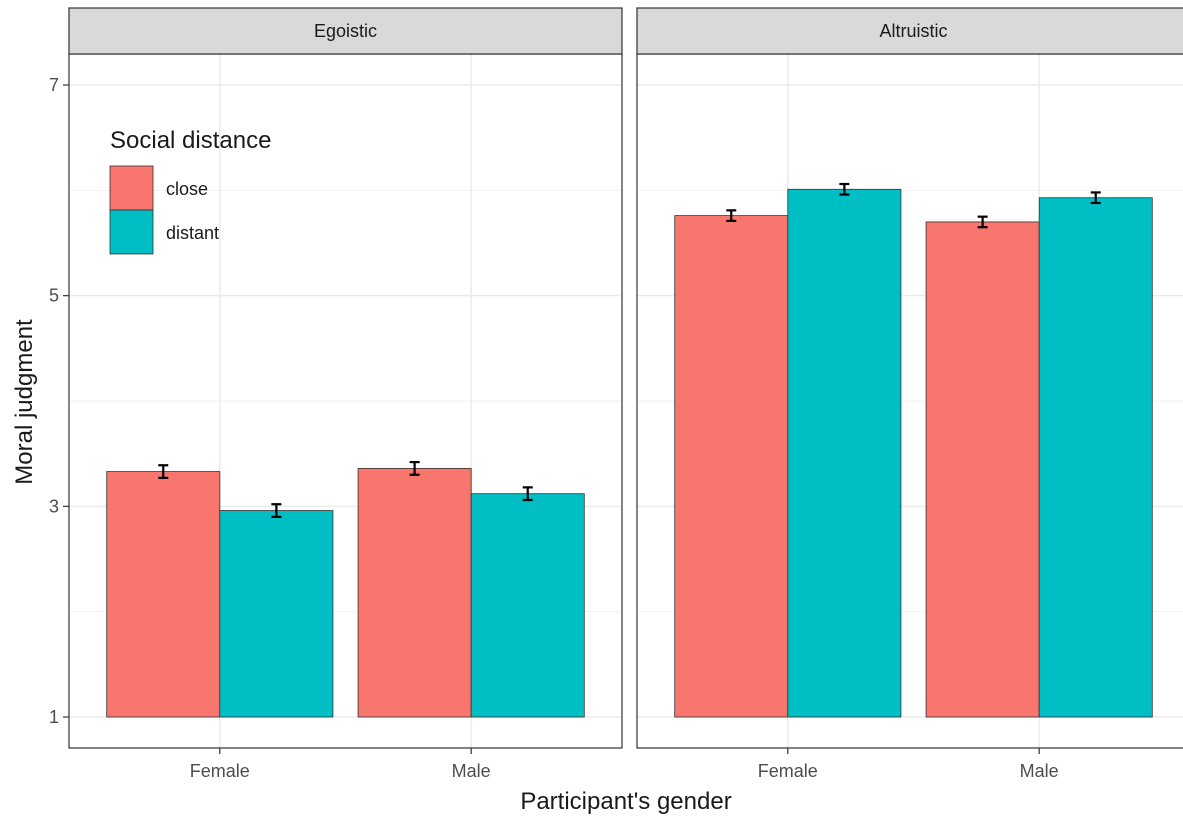  What do you see at coordinates (54, 717) in the screenshot?
I see `y-tick-label: 1` at bounding box center [54, 717].